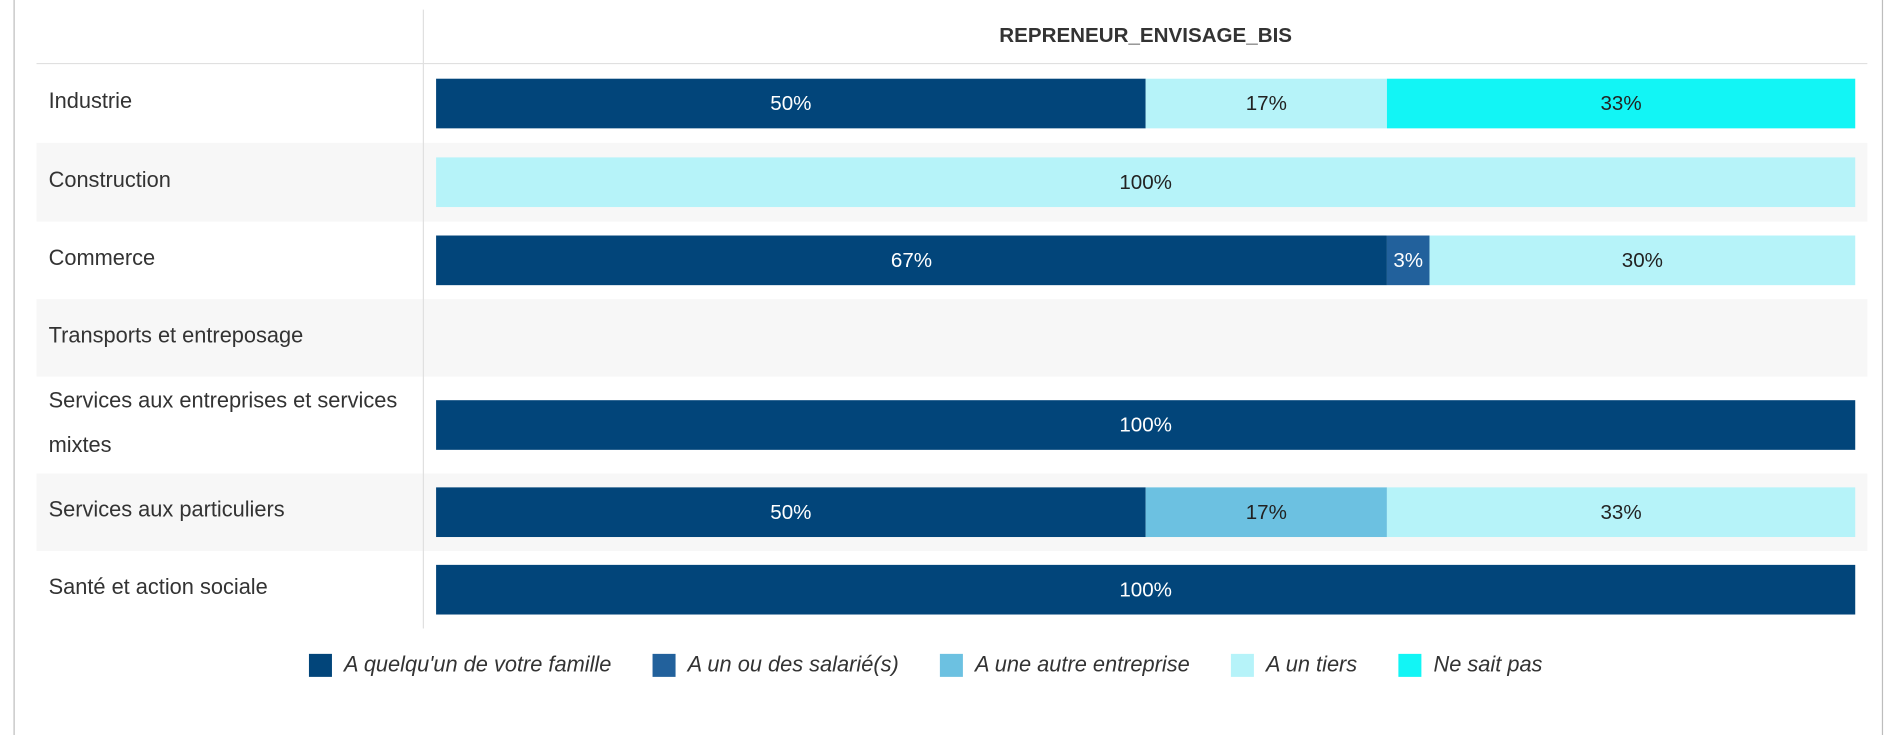  Describe the element at coordinates (176, 334) in the screenshot. I see `category-label: Transports et entreposage` at that location.